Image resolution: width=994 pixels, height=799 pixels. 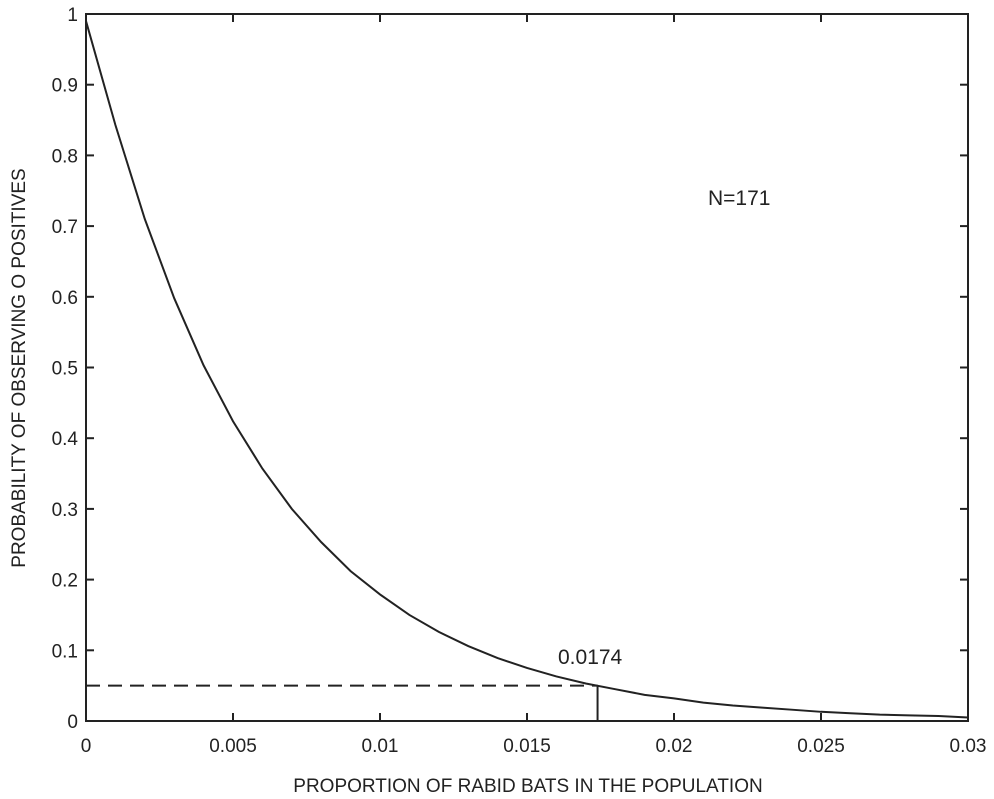 What do you see at coordinates (233, 746) in the screenshot?
I see `x-tick-label: 0.005` at bounding box center [233, 746].